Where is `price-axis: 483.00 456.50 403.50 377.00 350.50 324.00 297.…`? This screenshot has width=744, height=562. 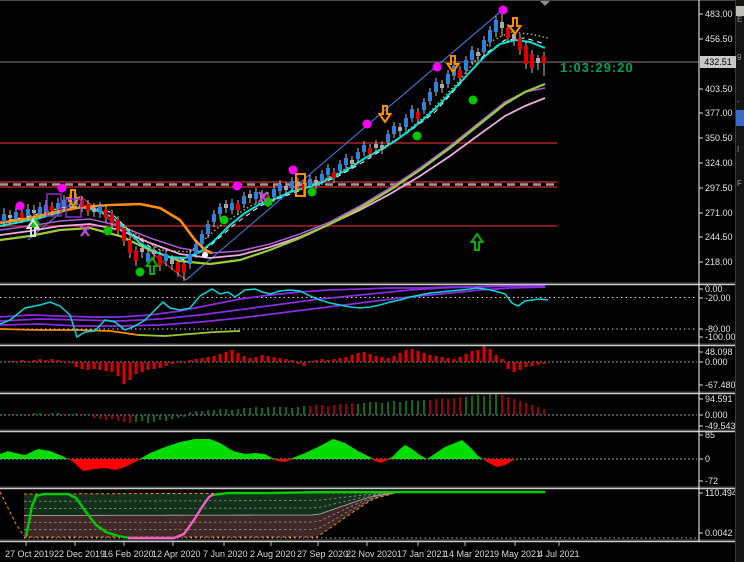
price-axis: 483.00 456.50 403.50 377.00 350.50 324.00 297.… is located at coordinates (717, 271).